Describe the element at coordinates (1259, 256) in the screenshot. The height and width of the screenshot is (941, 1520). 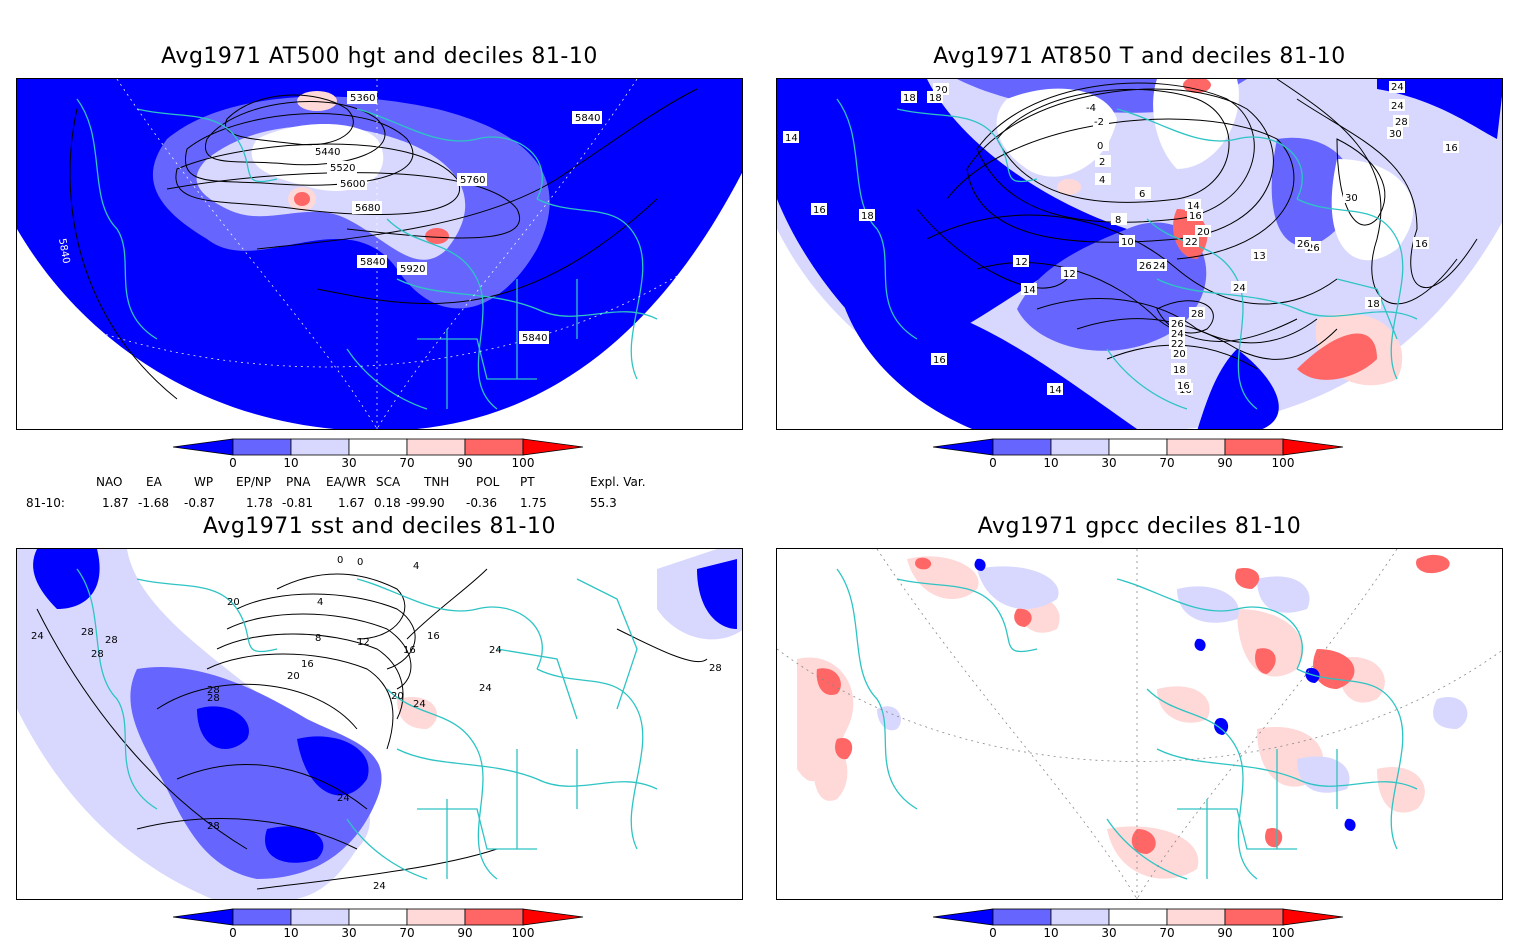
I see `contour-label: 13` at that location.